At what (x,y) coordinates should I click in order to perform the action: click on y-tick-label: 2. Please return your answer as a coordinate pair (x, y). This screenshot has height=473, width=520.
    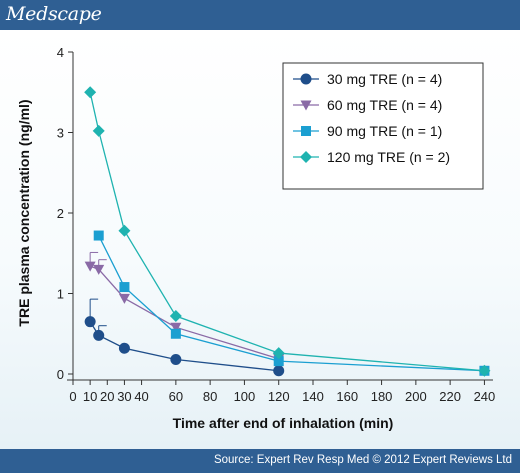
    Looking at the image, I should click on (60, 213).